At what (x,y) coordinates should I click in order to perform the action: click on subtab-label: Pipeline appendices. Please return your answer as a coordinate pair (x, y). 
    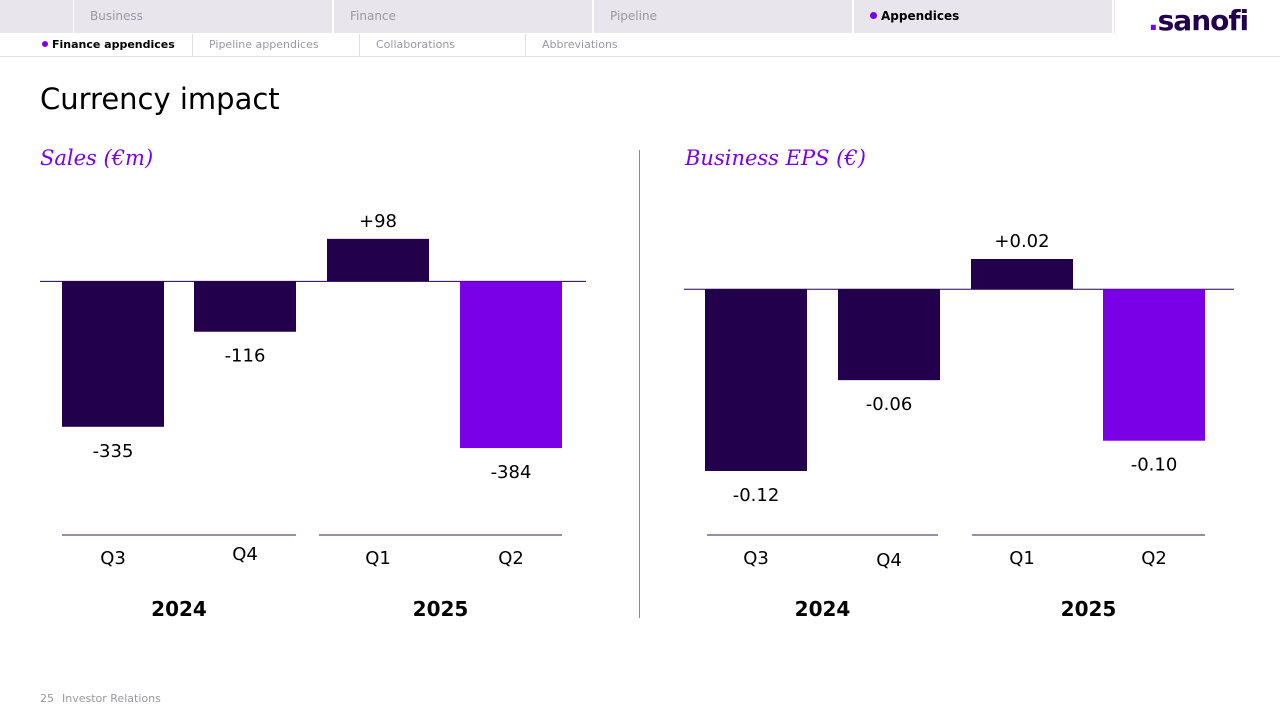
    Looking at the image, I should click on (264, 44).